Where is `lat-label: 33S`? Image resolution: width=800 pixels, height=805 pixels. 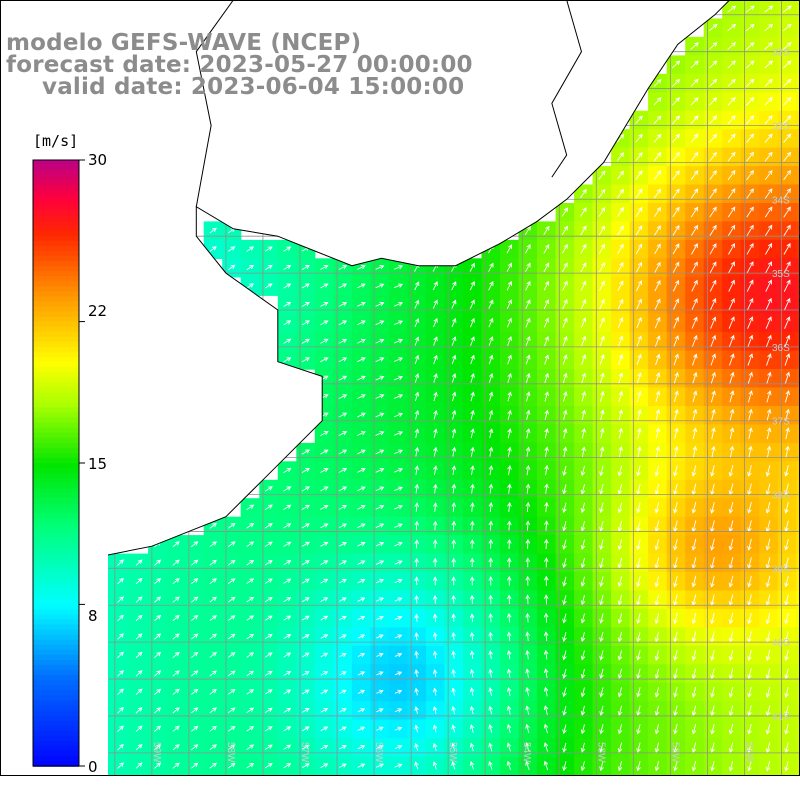 lat-label: 33S is located at coordinates (781, 126).